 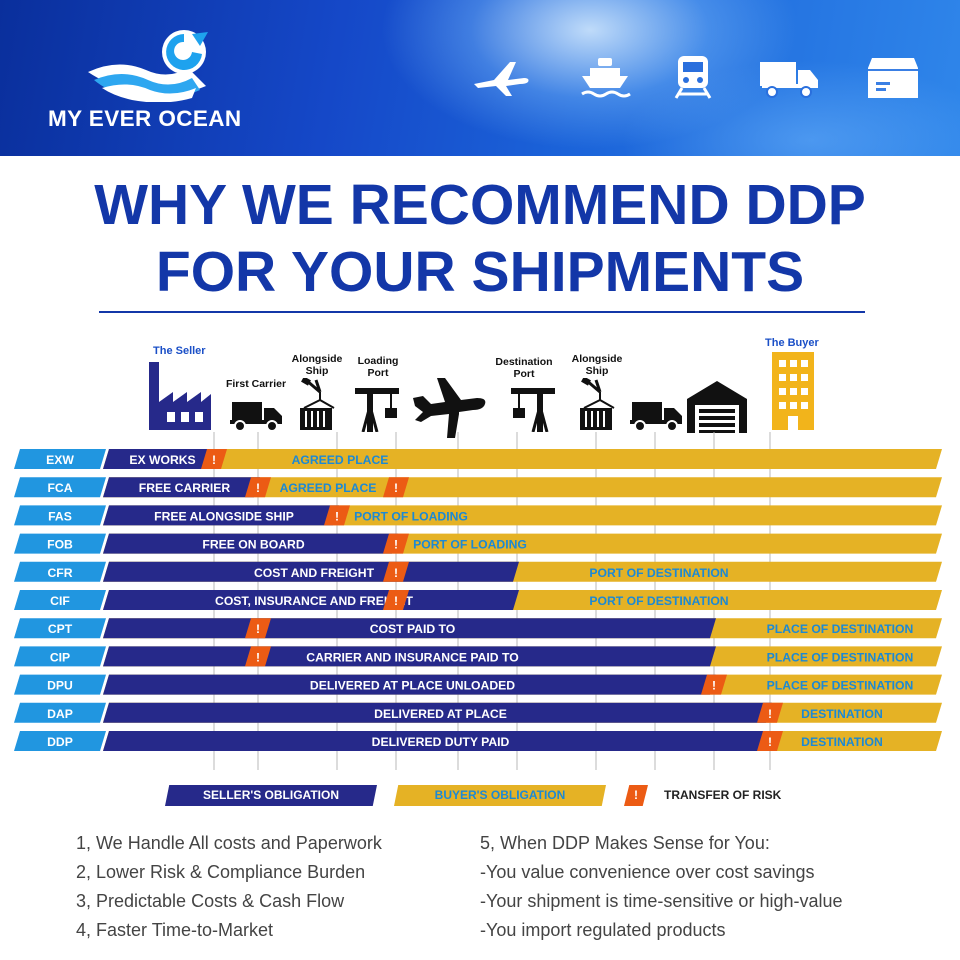 I want to click on warehouse-icon, so click(x=717, y=407).